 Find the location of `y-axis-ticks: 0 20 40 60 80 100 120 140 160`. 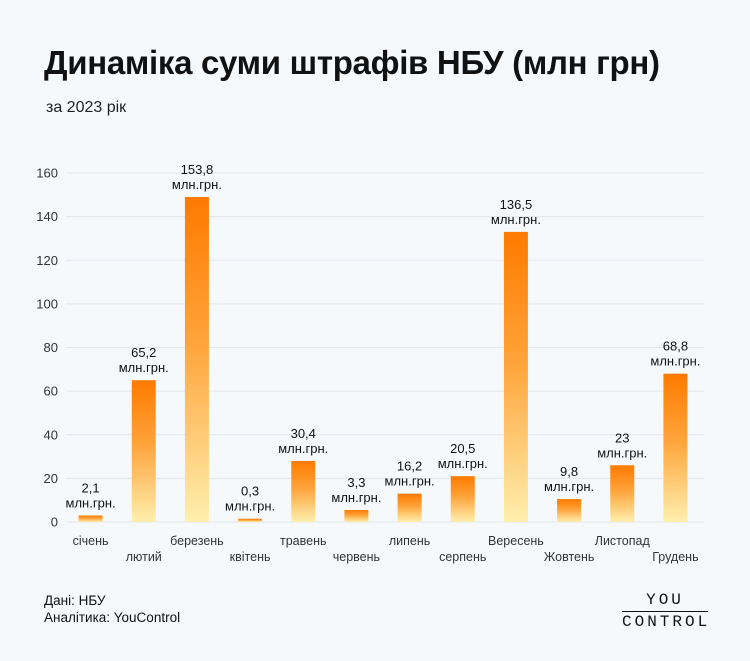

y-axis-ticks: 0 20 40 60 80 100 120 140 160 is located at coordinates (47, 348).